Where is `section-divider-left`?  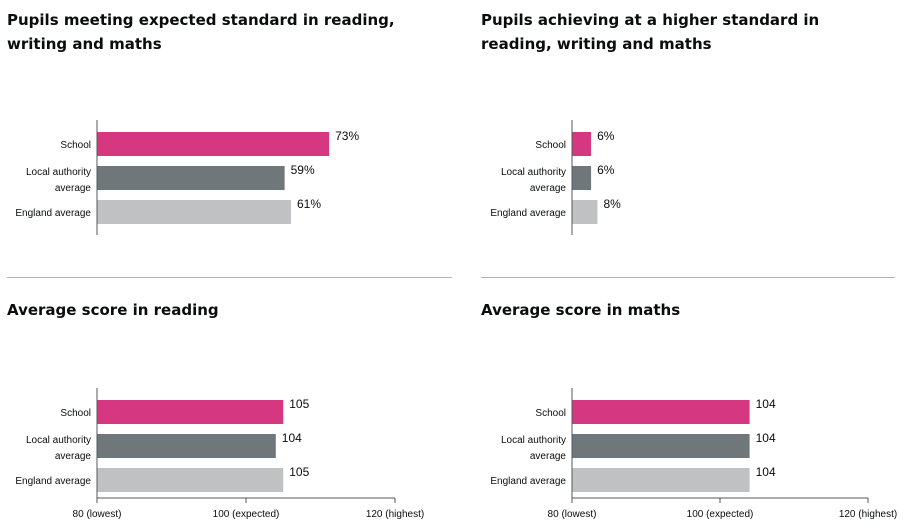
section-divider-left is located at coordinates (229, 277).